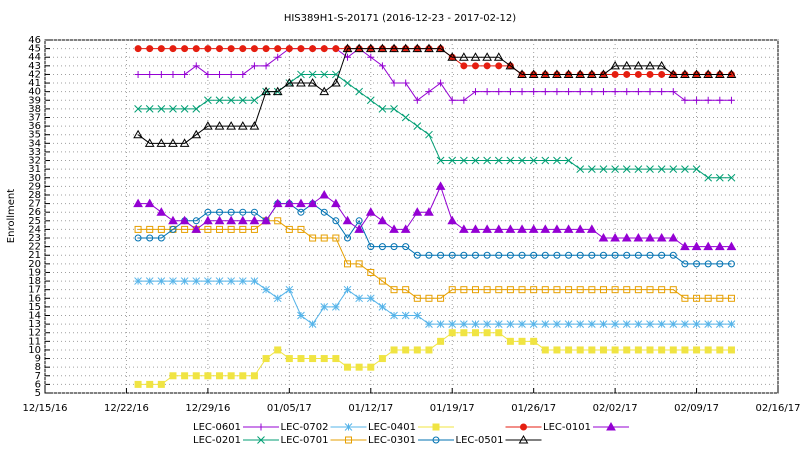  What do you see at coordinates (34, 126) in the screenshot?
I see `y-tick-label: 36` at bounding box center [34, 126].